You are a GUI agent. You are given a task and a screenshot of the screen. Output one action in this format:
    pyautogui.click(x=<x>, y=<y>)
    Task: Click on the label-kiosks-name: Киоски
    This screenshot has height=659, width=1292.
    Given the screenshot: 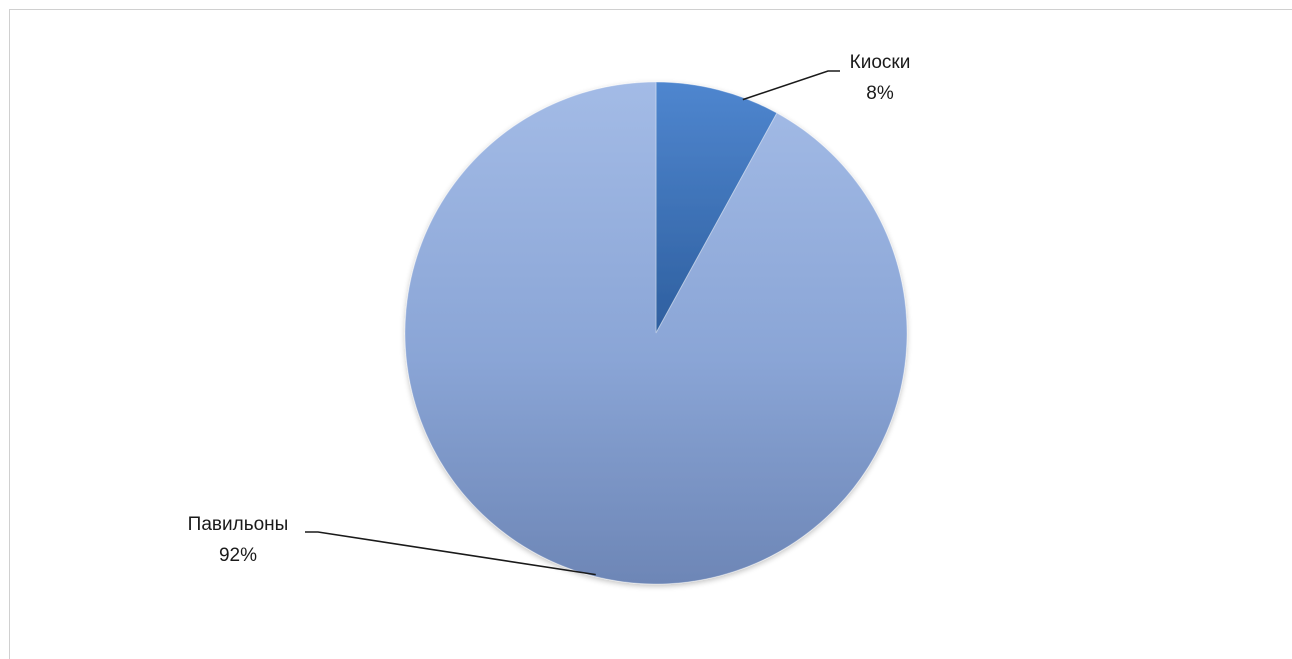 What is the action you would take?
    pyautogui.click(x=880, y=62)
    